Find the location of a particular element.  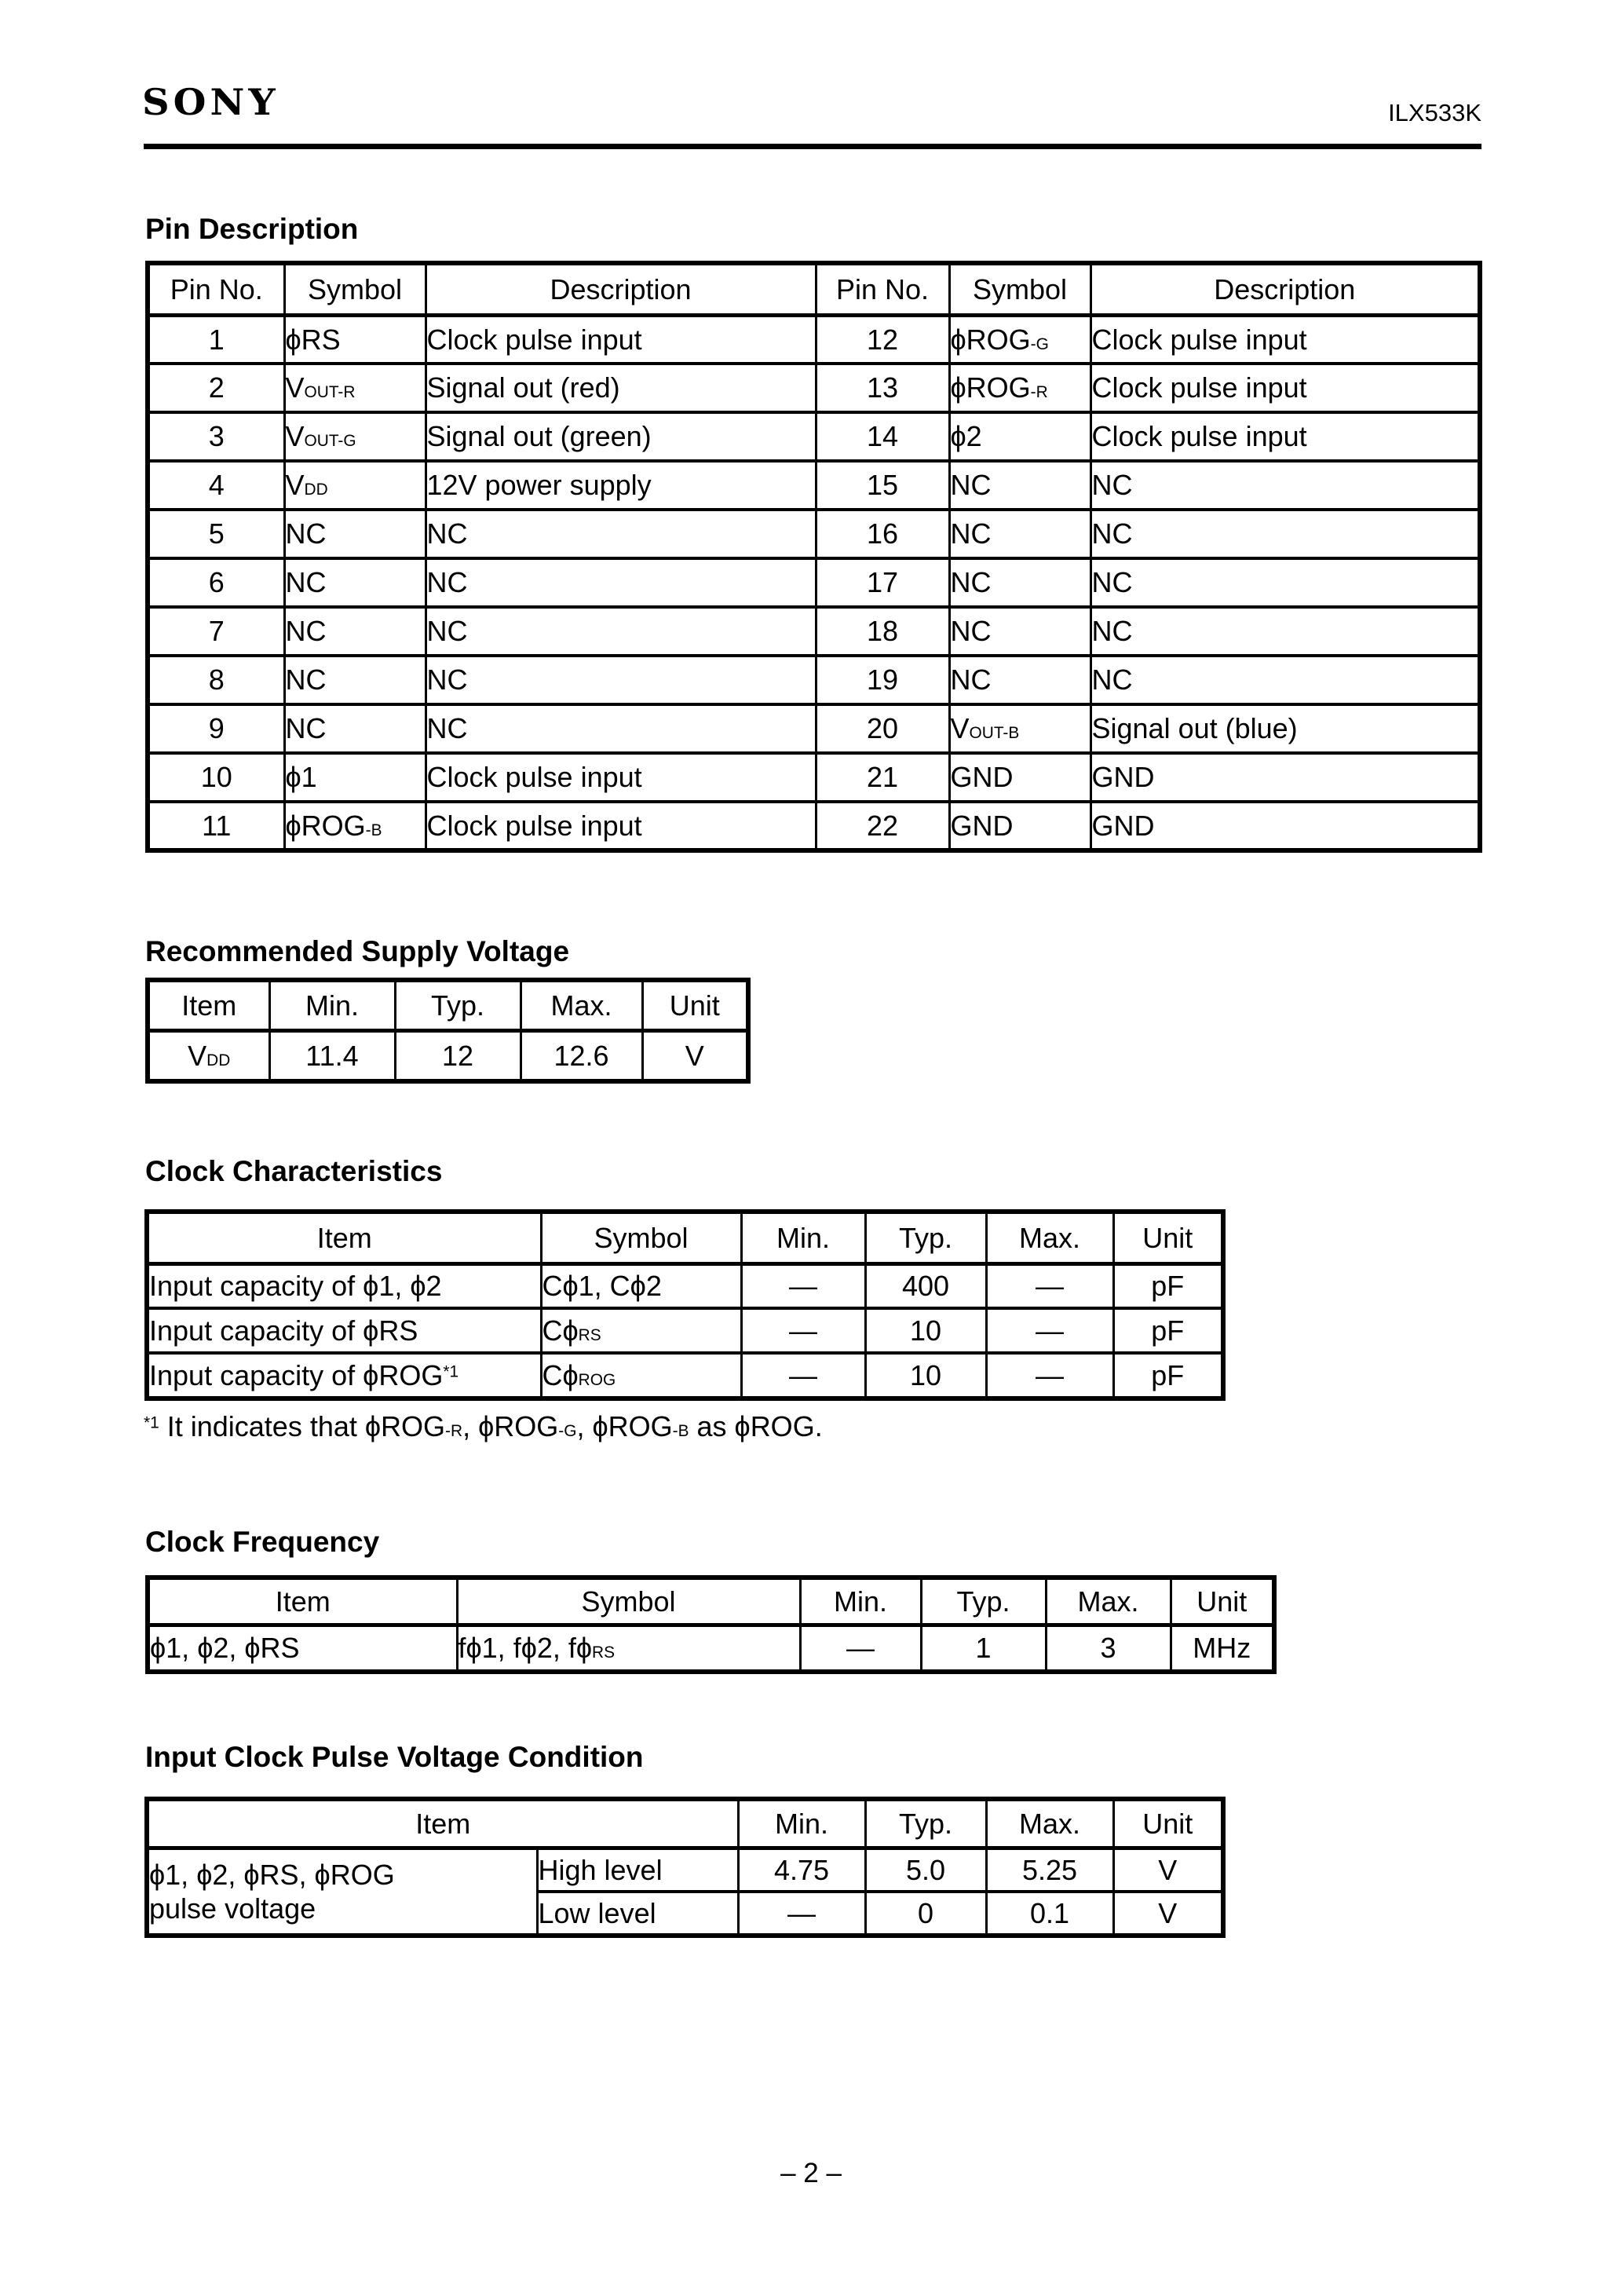

supply-voltage-title: Recommended Supply Voltage is located at coordinates (357, 951).